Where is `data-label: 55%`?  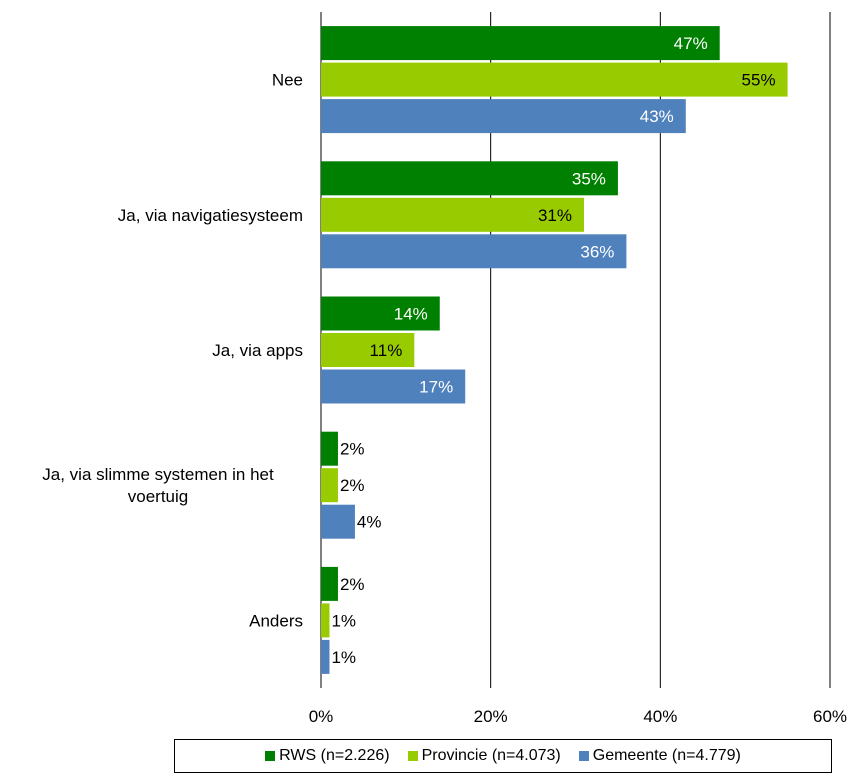
data-label: 55% is located at coordinates (759, 80).